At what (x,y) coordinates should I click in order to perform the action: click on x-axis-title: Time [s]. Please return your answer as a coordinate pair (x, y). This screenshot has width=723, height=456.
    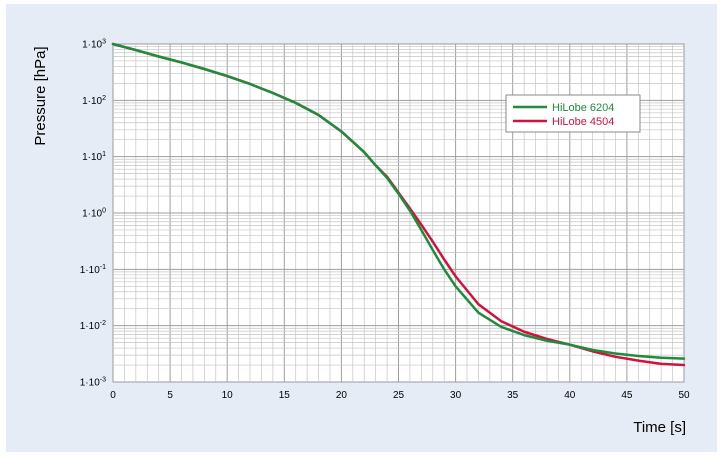
    Looking at the image, I should click on (659, 427).